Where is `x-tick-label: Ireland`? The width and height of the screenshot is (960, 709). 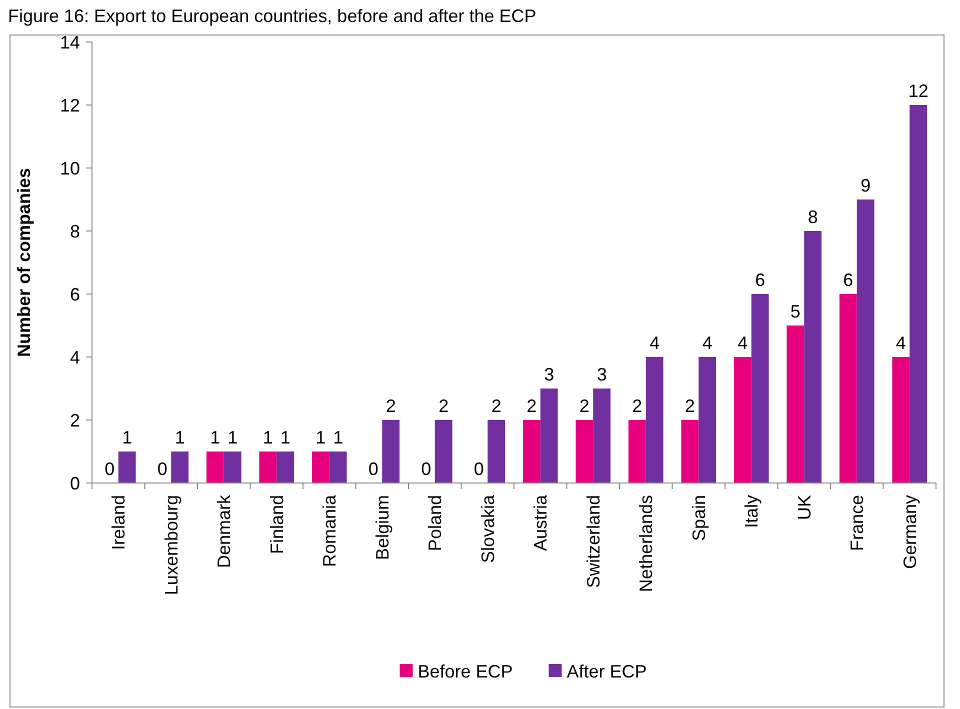
x-tick-label: Ireland is located at coordinates (118, 522).